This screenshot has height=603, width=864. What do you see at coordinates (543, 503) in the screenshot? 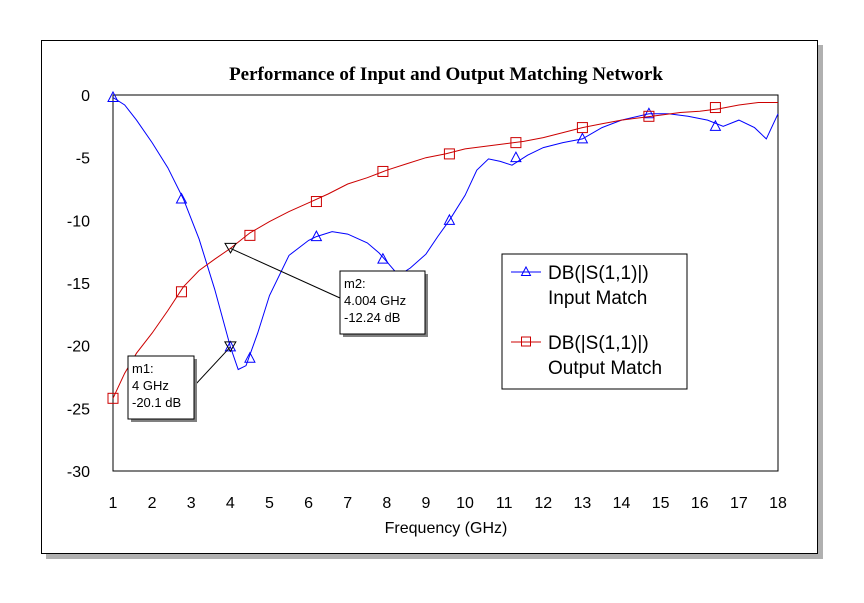
I see `x-tick-label: 12` at bounding box center [543, 503].